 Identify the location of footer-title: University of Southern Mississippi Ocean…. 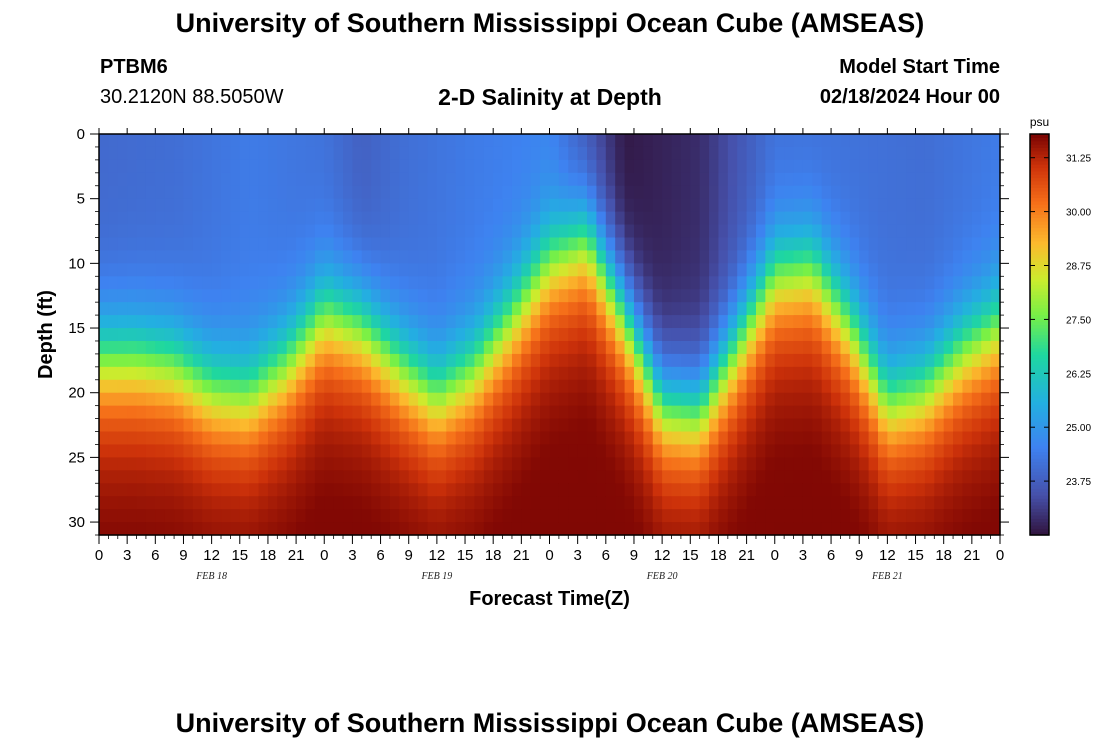
(550, 723).